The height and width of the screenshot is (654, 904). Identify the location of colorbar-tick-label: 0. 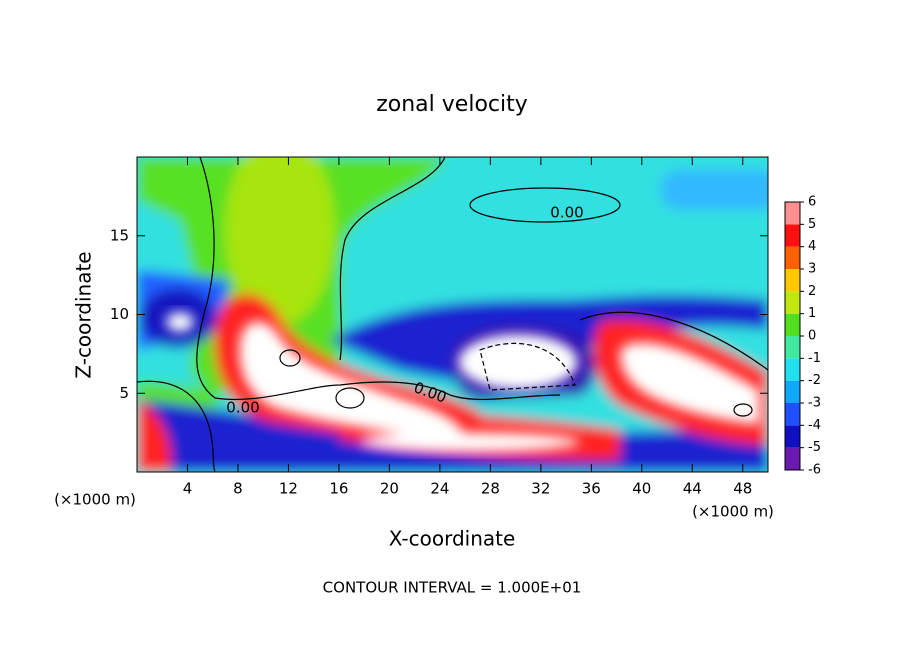
(812, 336).